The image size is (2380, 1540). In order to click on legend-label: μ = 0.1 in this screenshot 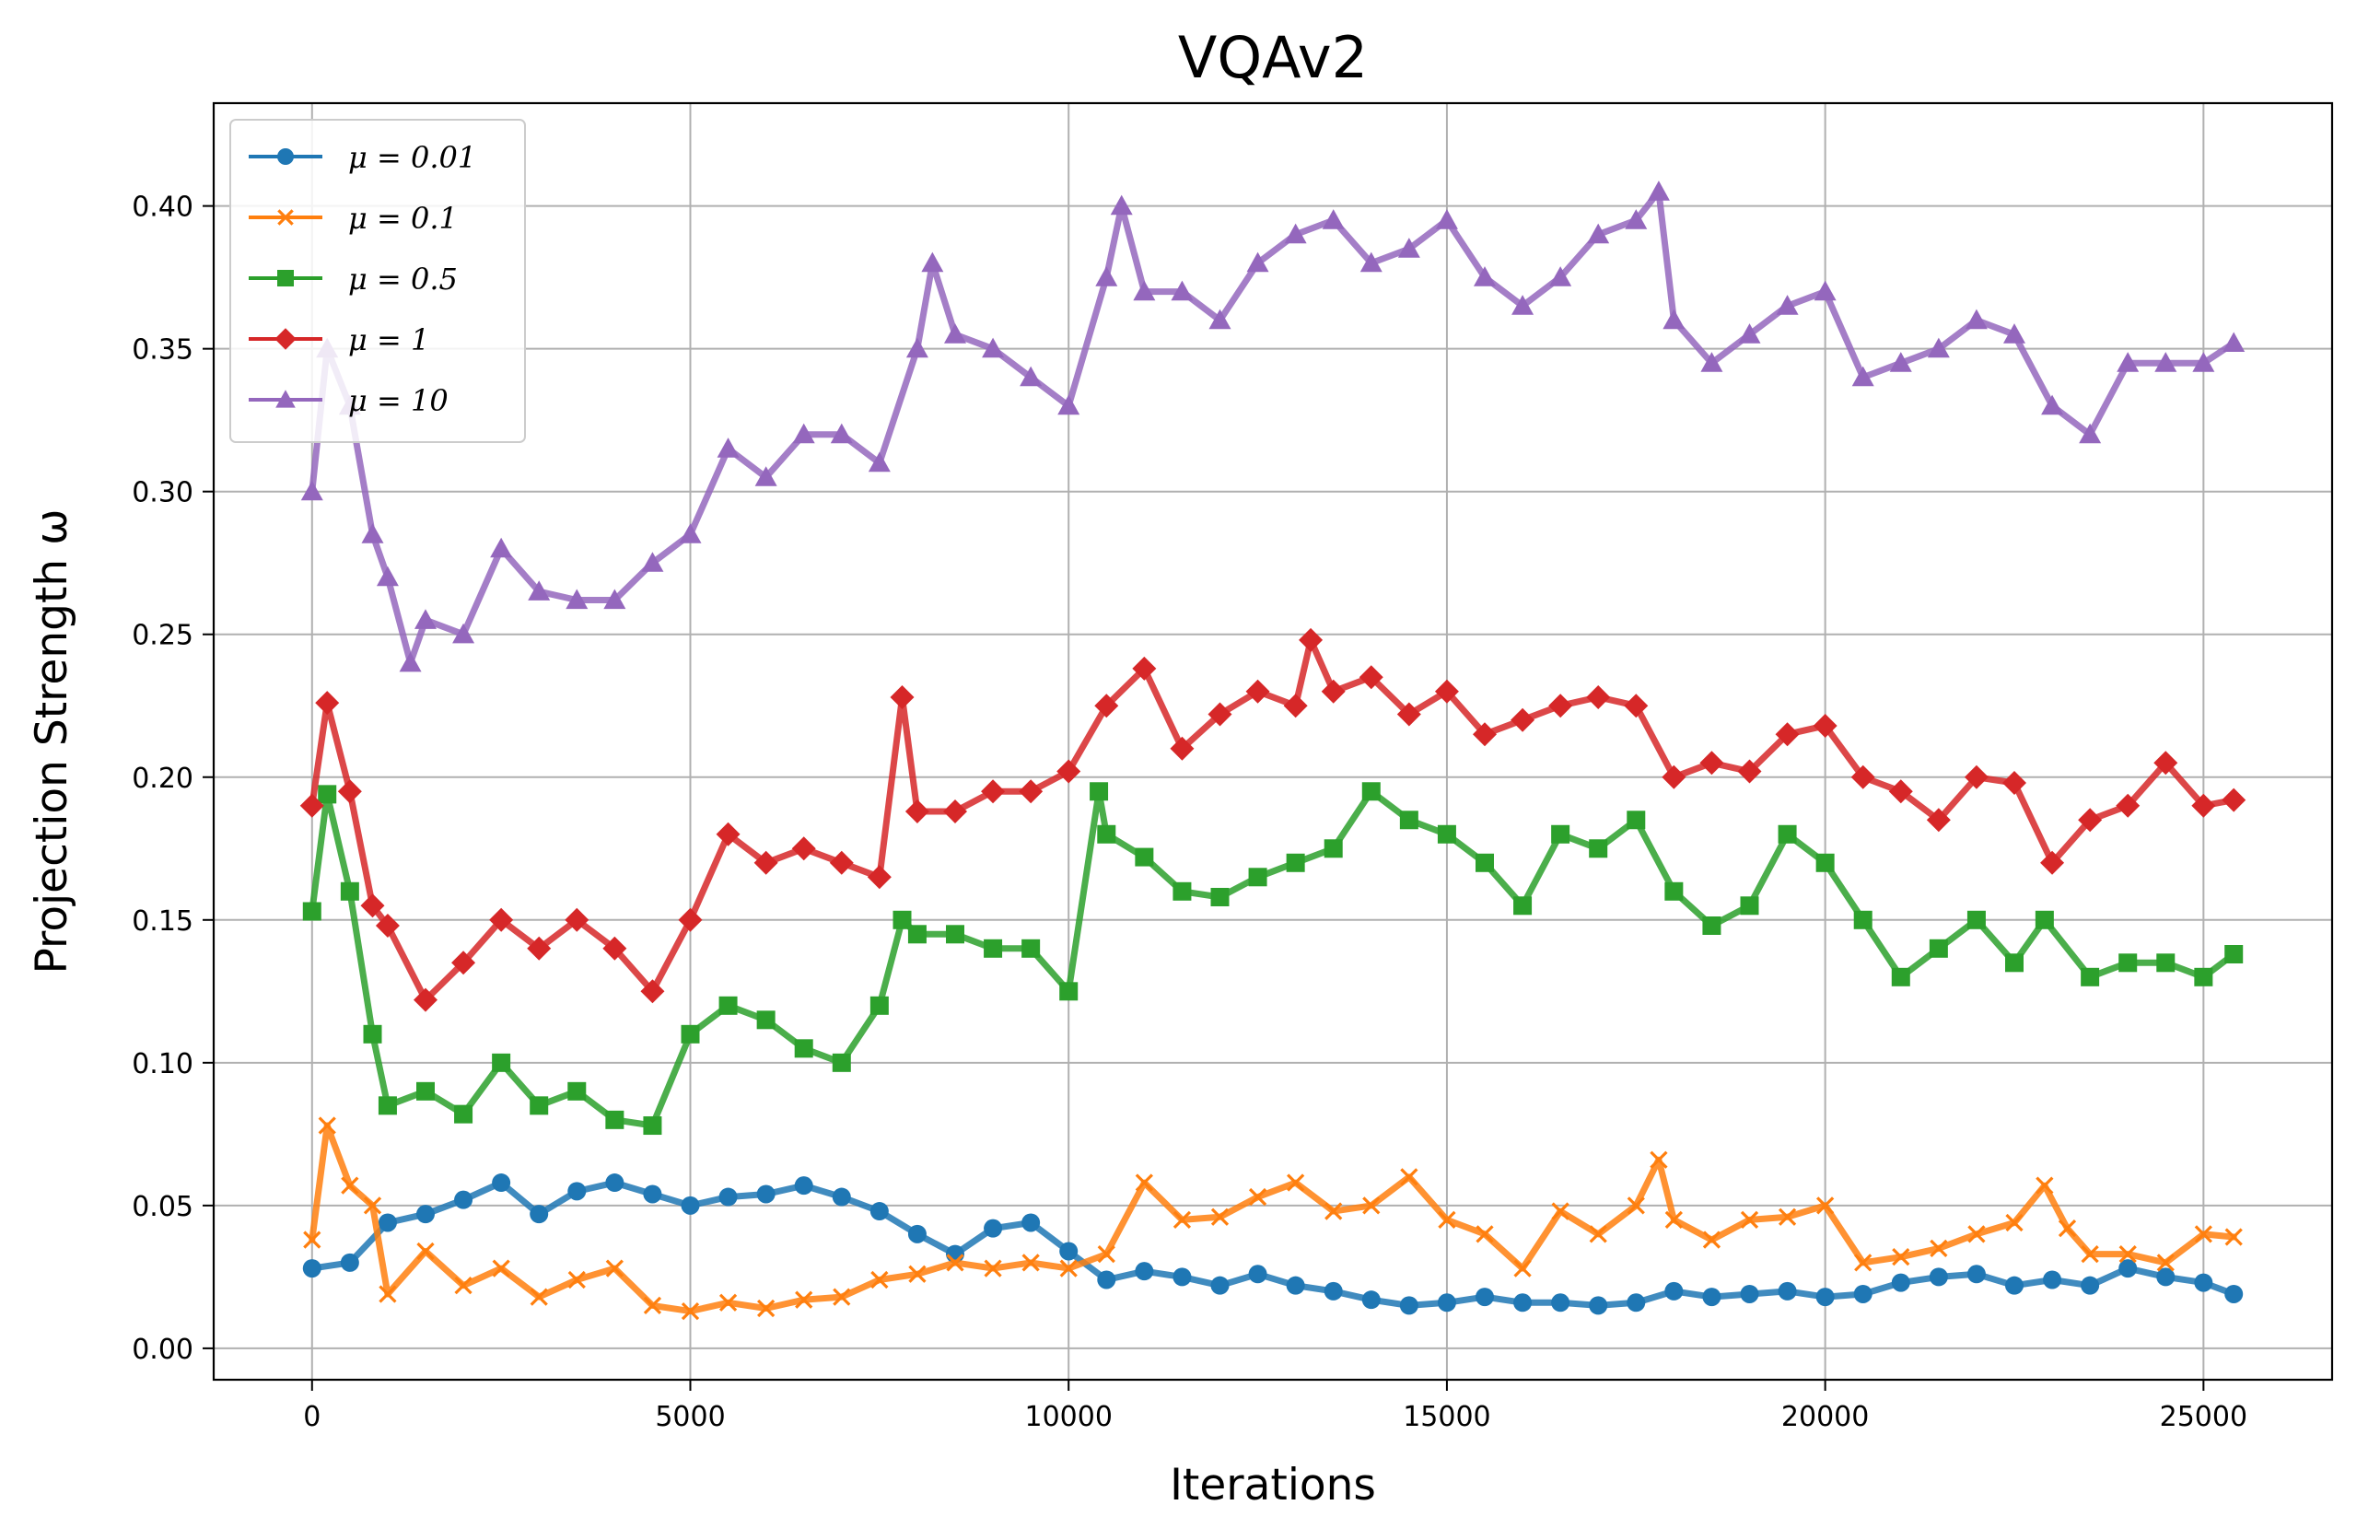, I will do `click(403, 218)`.